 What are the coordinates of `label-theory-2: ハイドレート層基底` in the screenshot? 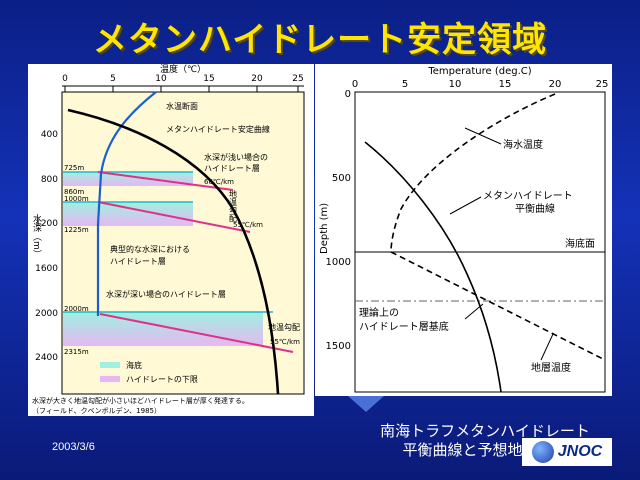 It's located at (404, 326).